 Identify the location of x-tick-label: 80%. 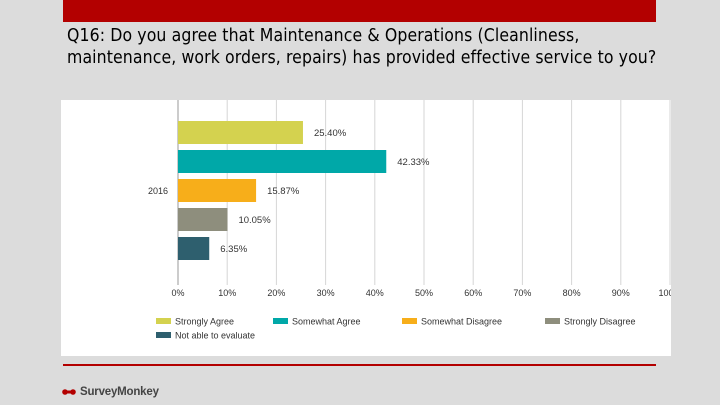
(572, 293).